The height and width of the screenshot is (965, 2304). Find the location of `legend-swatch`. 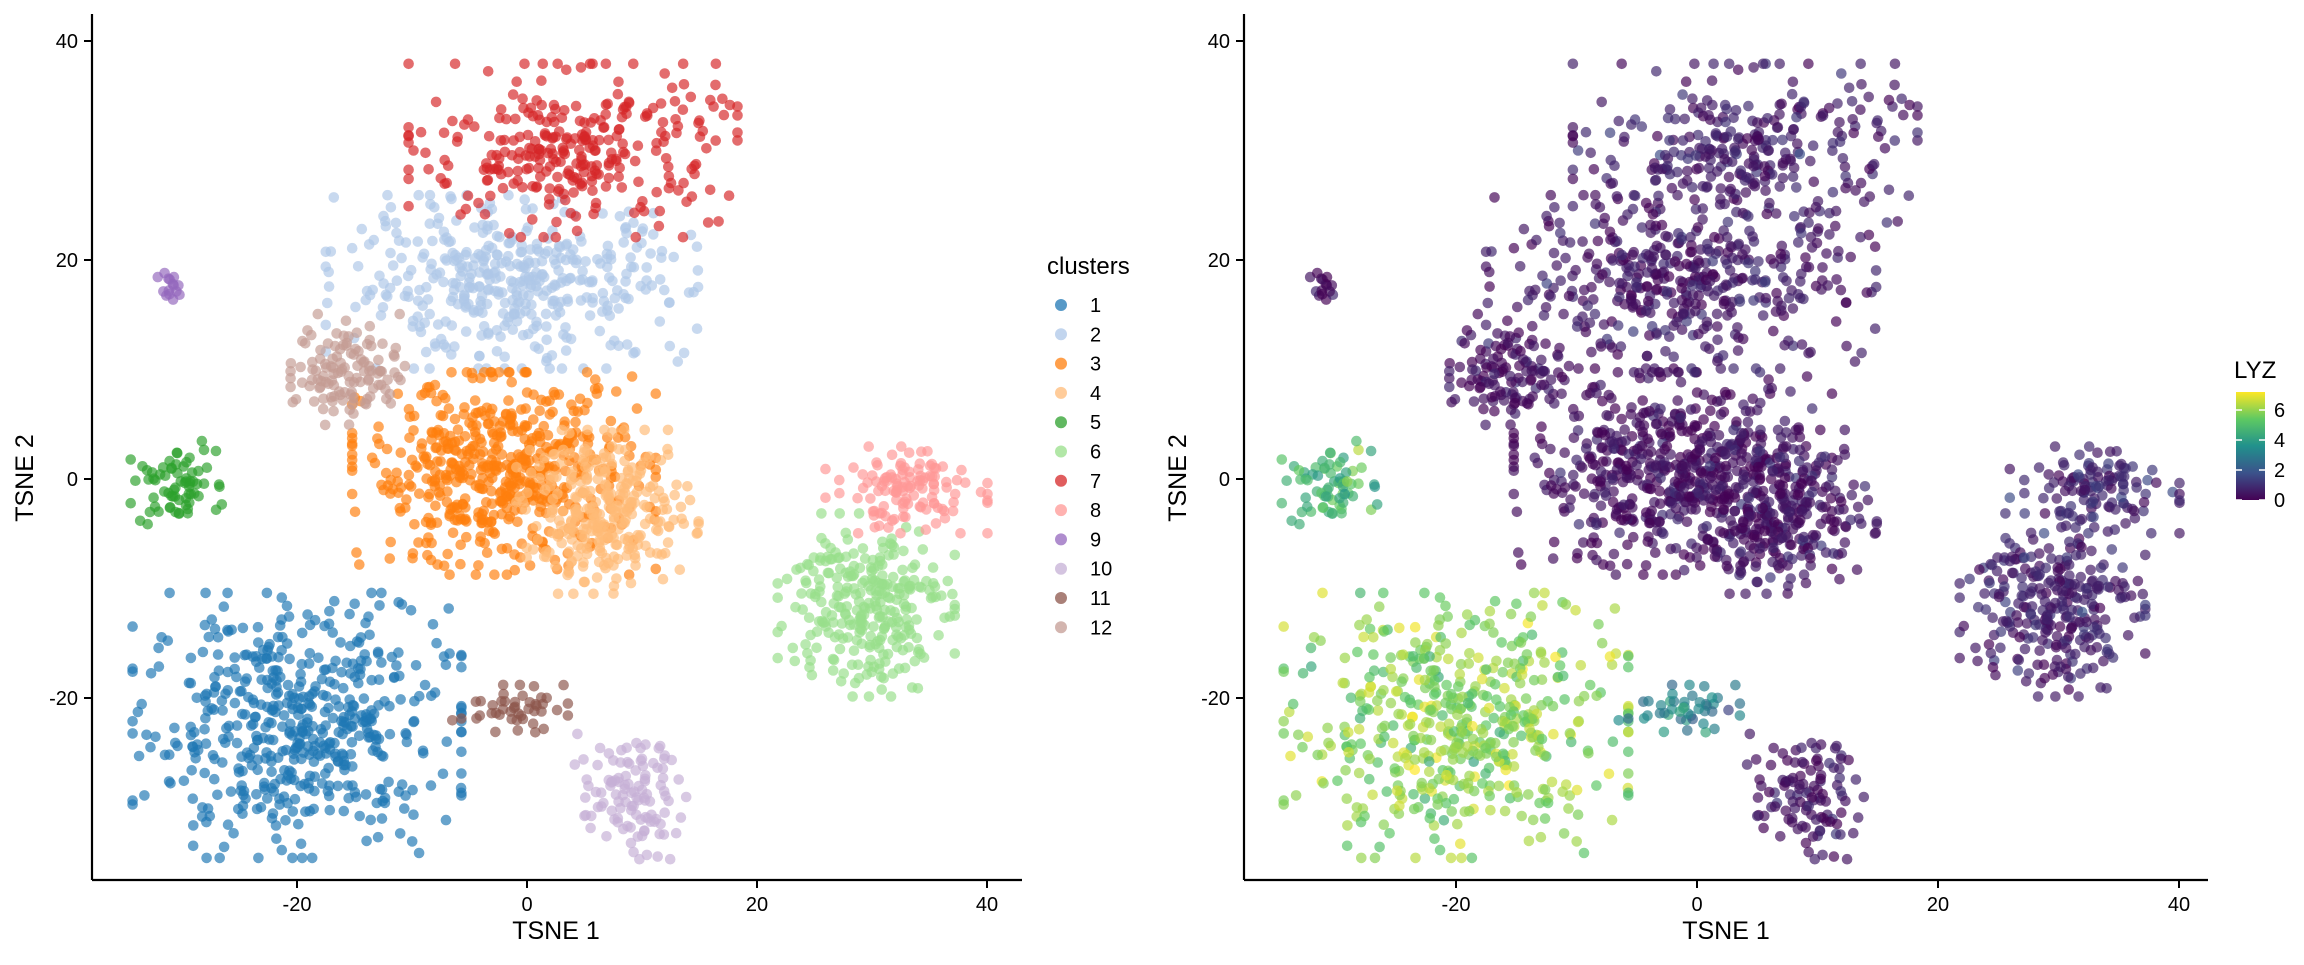

legend-swatch is located at coordinates (1061, 422).